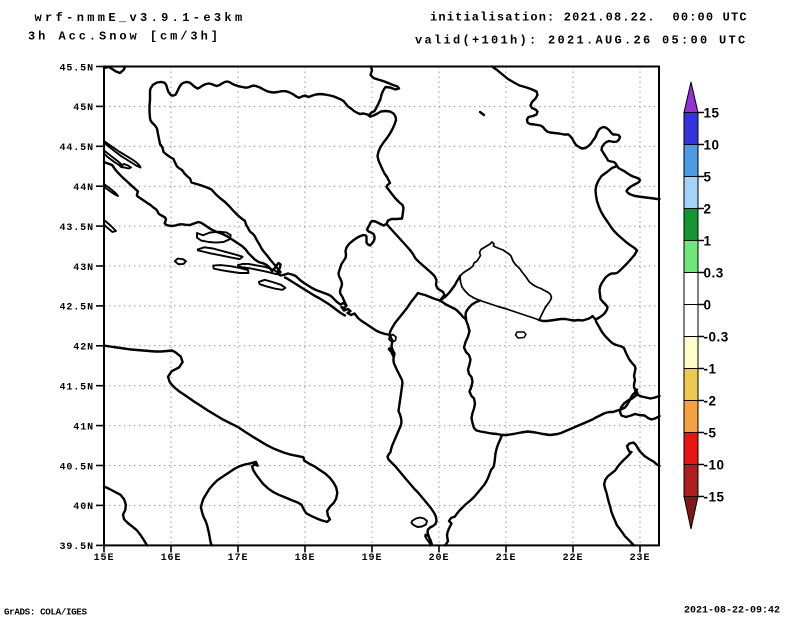 This screenshot has height=618, width=800. What do you see at coordinates (83, 507) in the screenshot?
I see `svg-text: 40N` at bounding box center [83, 507].